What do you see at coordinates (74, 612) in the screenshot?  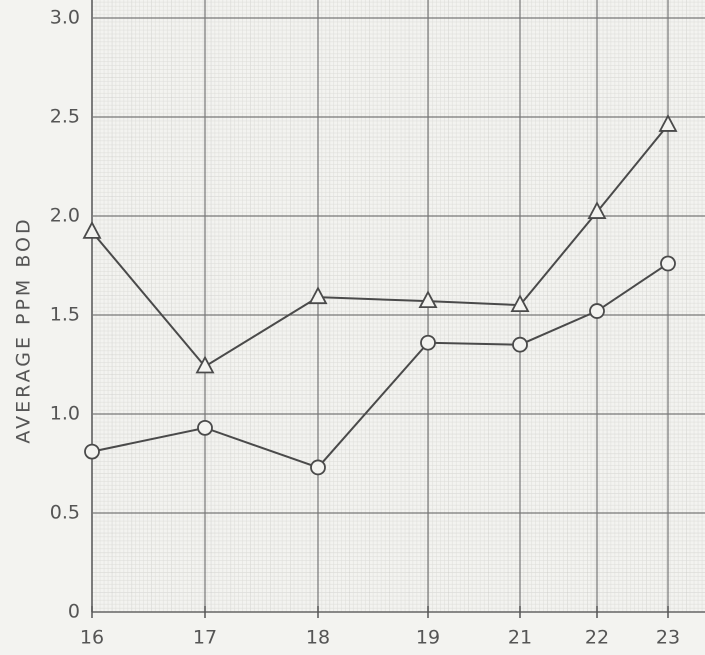 I see `y-tick-label: 0` at bounding box center [74, 612].